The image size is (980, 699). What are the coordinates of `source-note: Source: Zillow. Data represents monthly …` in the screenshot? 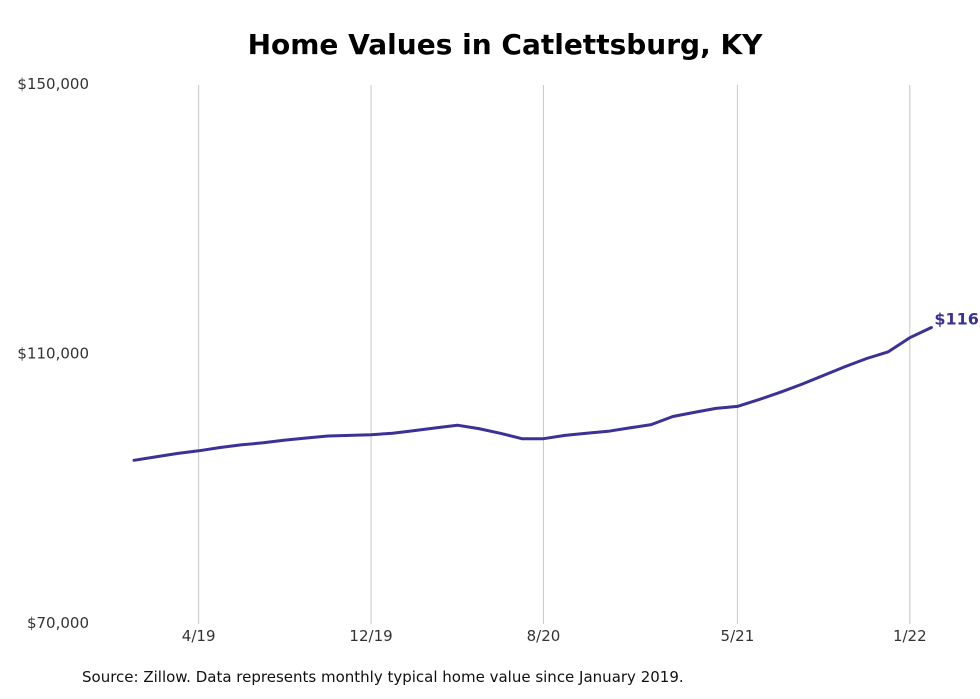 It's located at (383, 677).